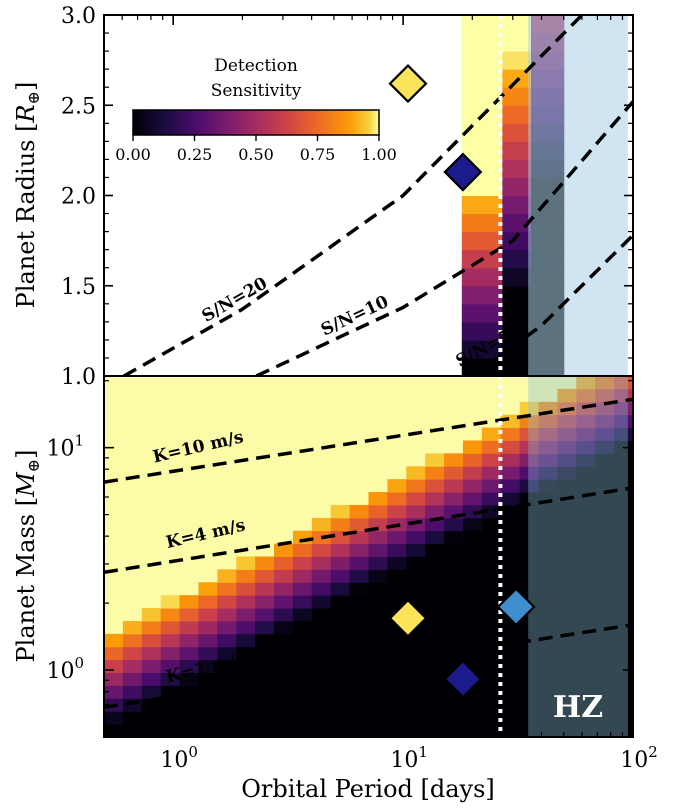 Image resolution: width=682 pixels, height=811 pixels. I want to click on colorbar-ticks: 0.00 0.25 0.50 0.75 1.00, so click(256, 149).